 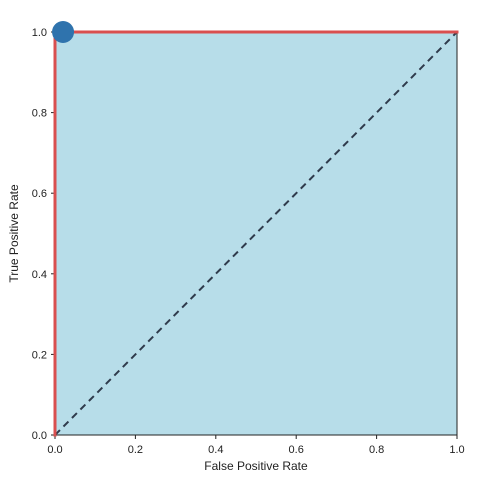 What do you see at coordinates (14, 233) in the screenshot?
I see `y-axis-label: True Positive Rate` at bounding box center [14, 233].